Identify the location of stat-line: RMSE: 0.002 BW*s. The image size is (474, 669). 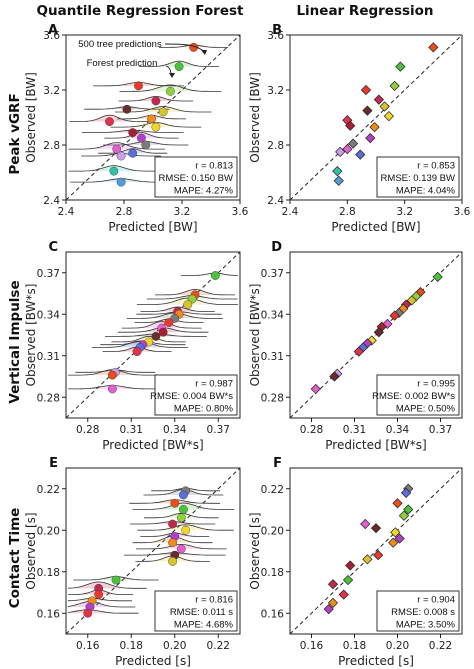
(413, 396).